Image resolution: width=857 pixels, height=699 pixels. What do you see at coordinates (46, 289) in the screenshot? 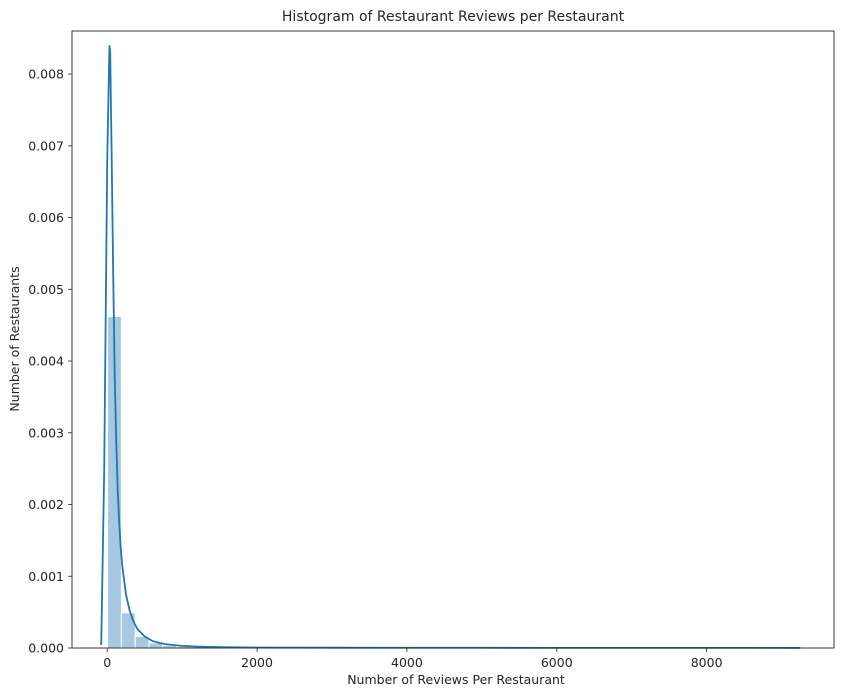
I see `y-tick-label: 0.005` at bounding box center [46, 289].